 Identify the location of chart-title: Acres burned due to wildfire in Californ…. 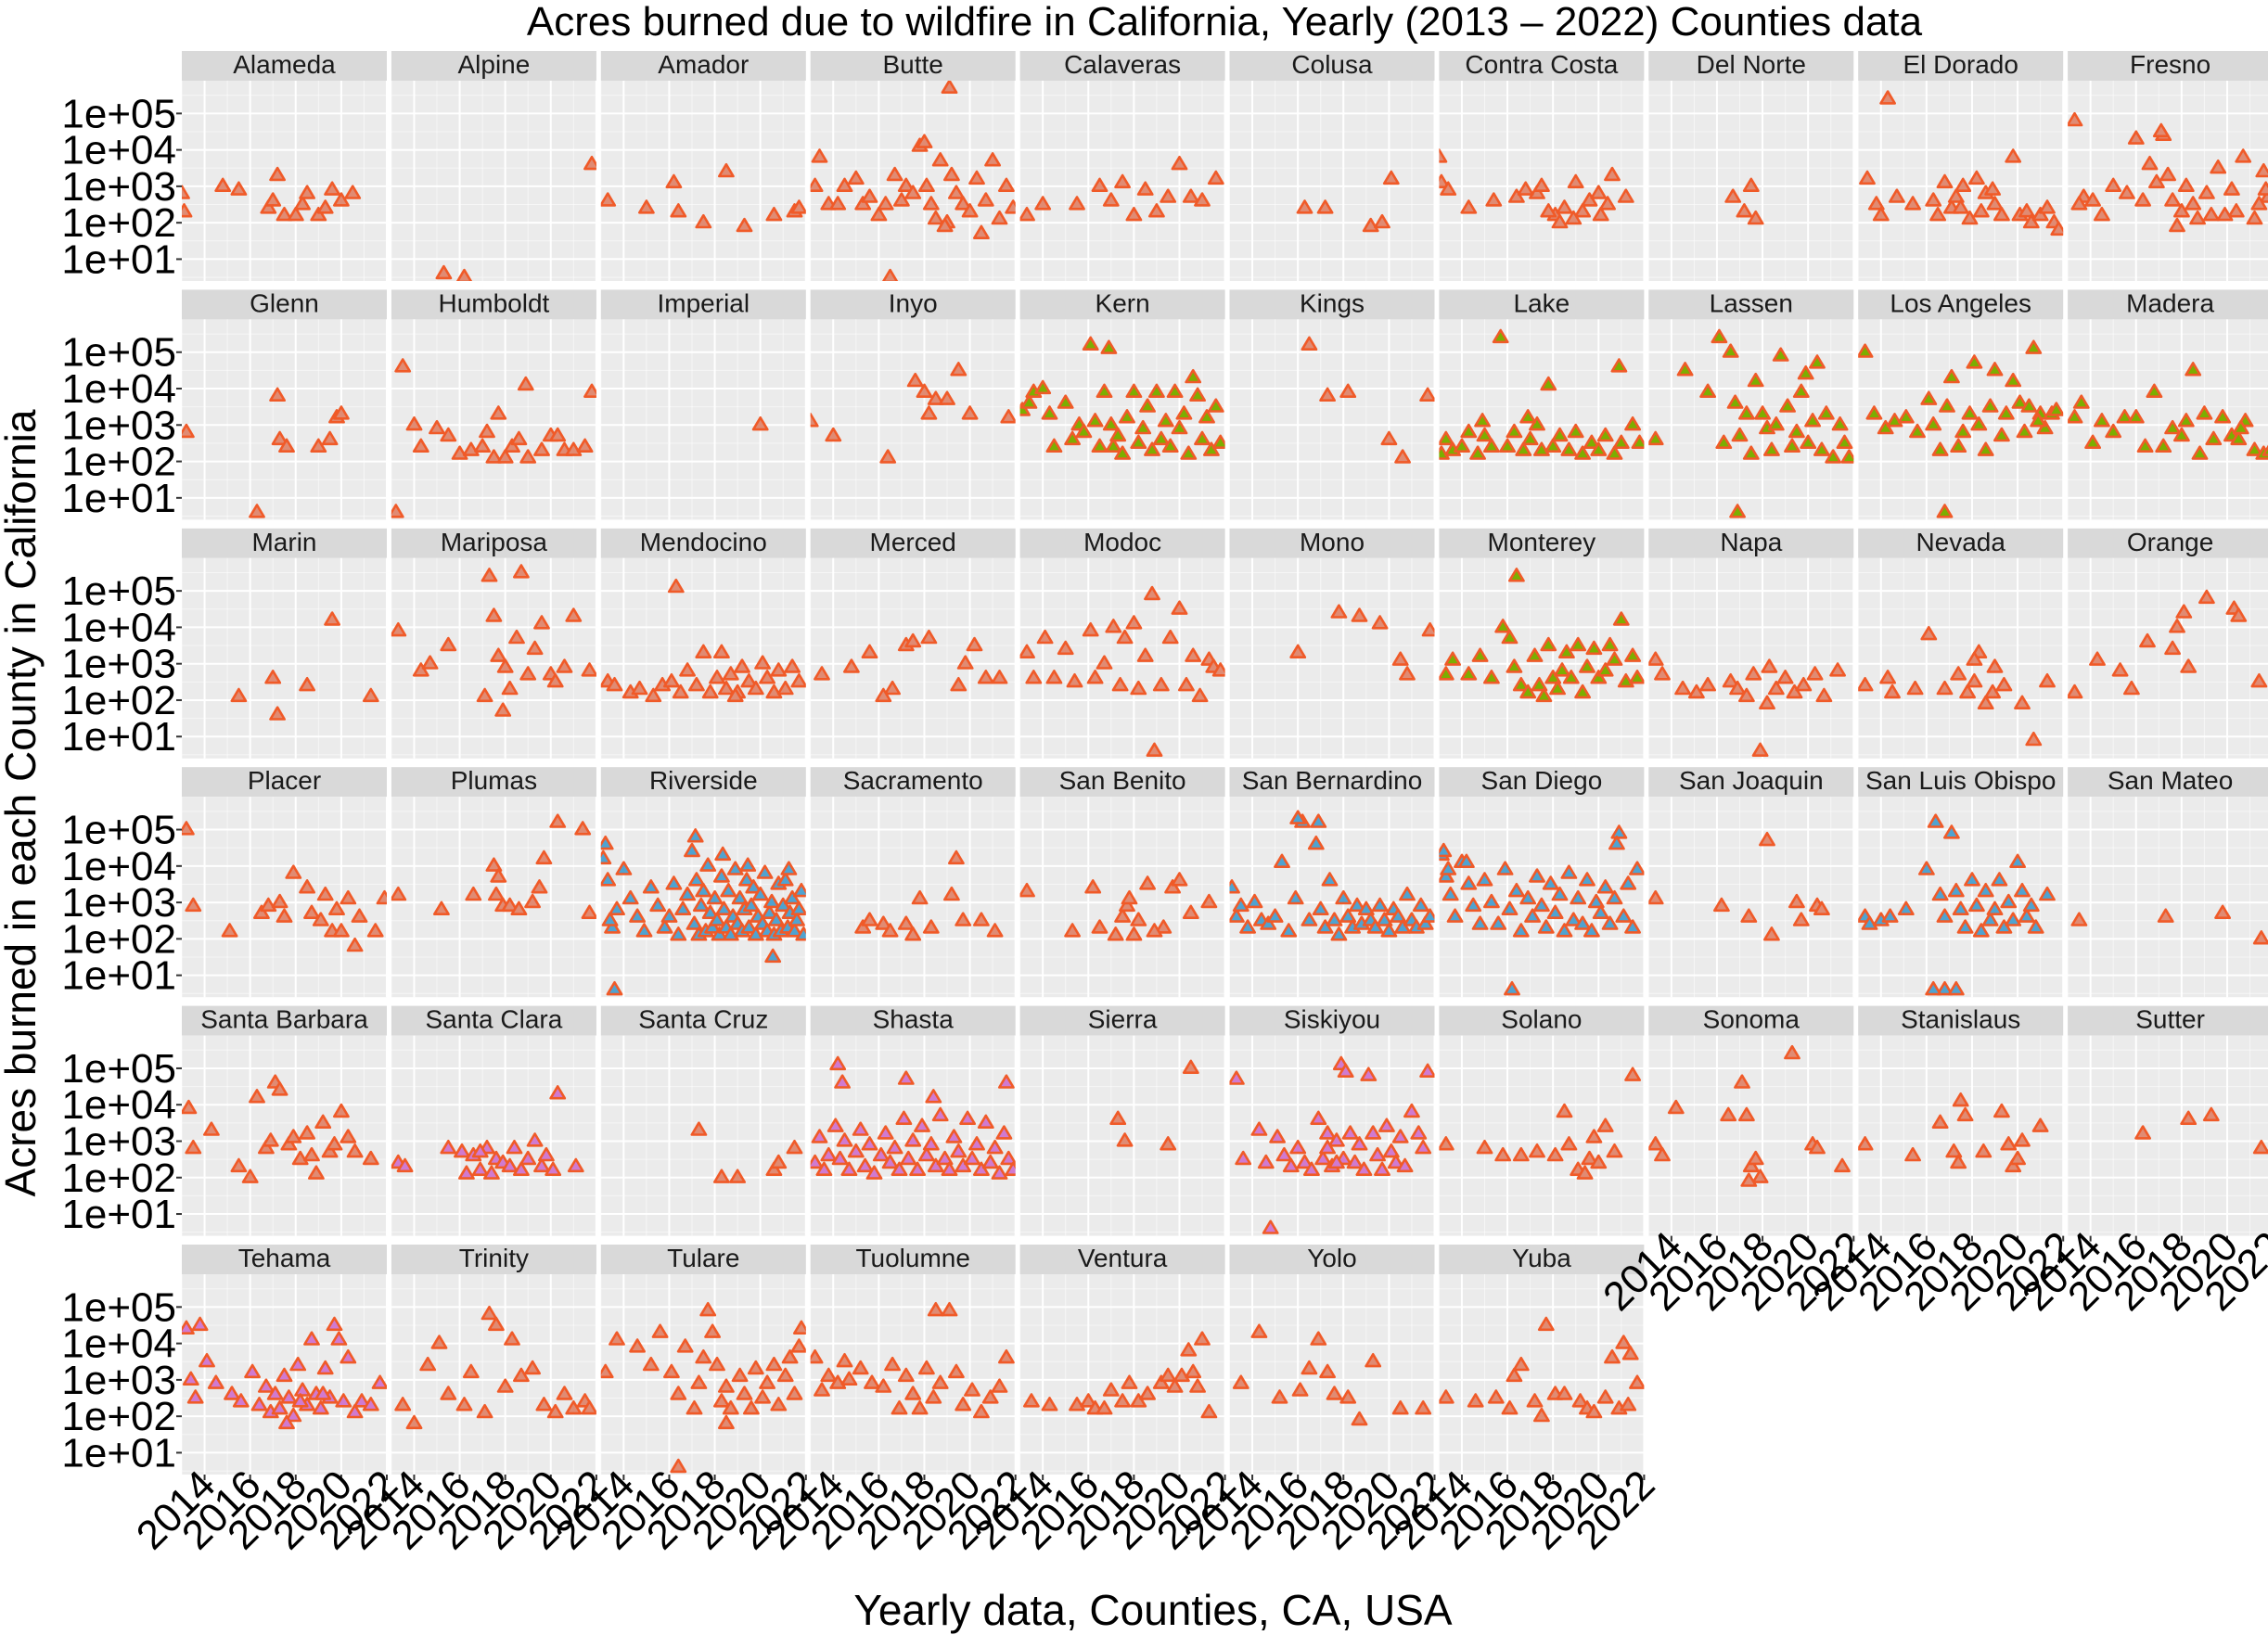
(1225, 22).